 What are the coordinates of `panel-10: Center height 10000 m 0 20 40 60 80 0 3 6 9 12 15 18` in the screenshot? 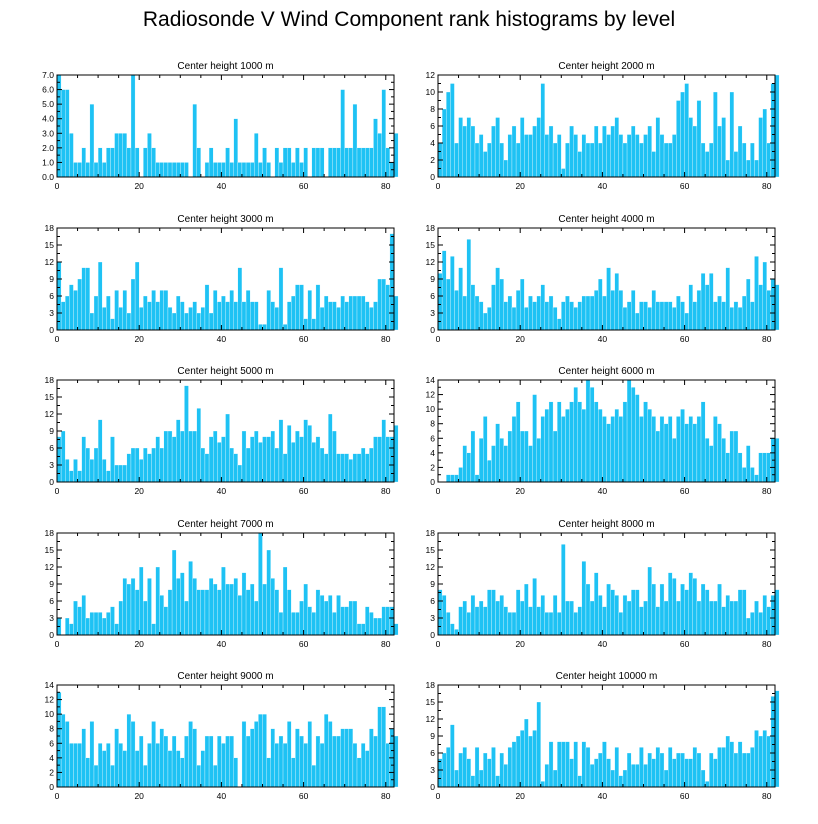 It's located at (603, 736).